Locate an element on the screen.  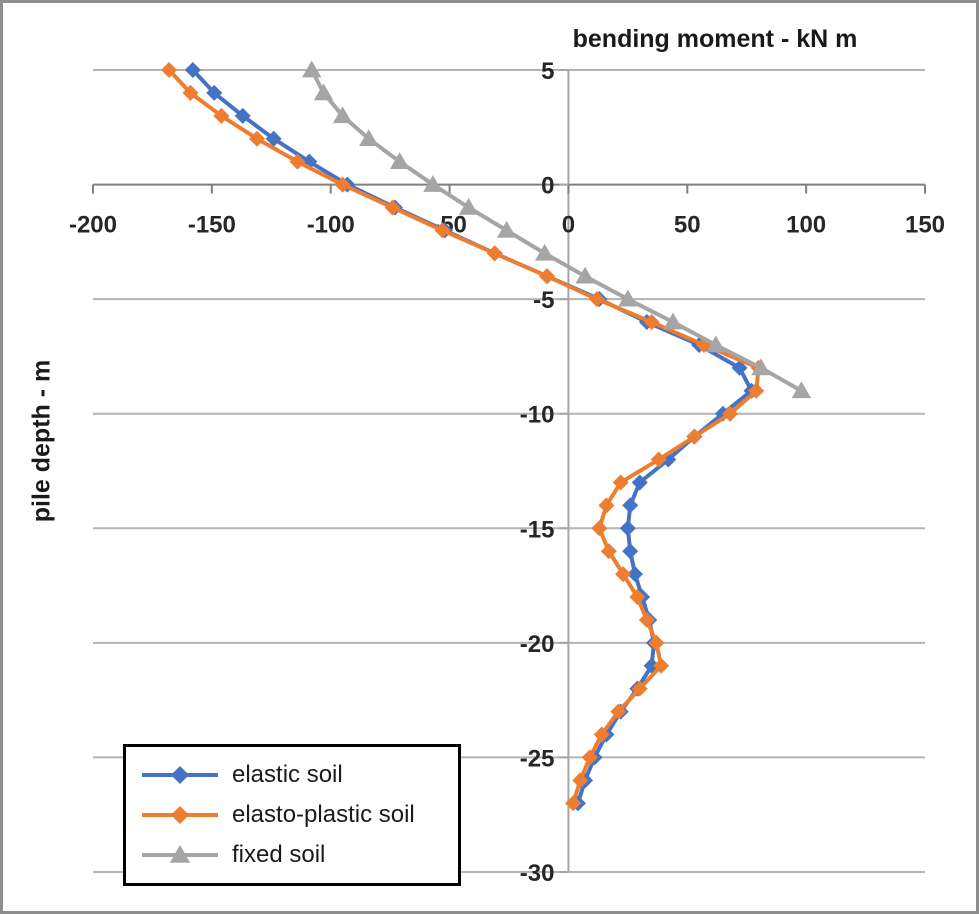
legend-item-fixed-soil: fixed soil is located at coordinates (295, 855).